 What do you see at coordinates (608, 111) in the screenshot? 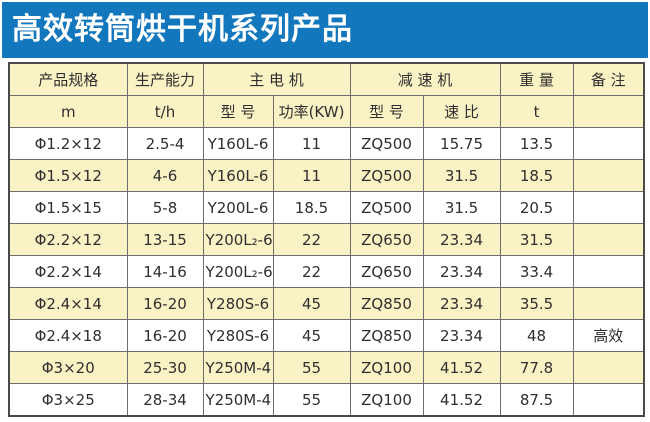
I see `header-cell-remark-blank` at bounding box center [608, 111].